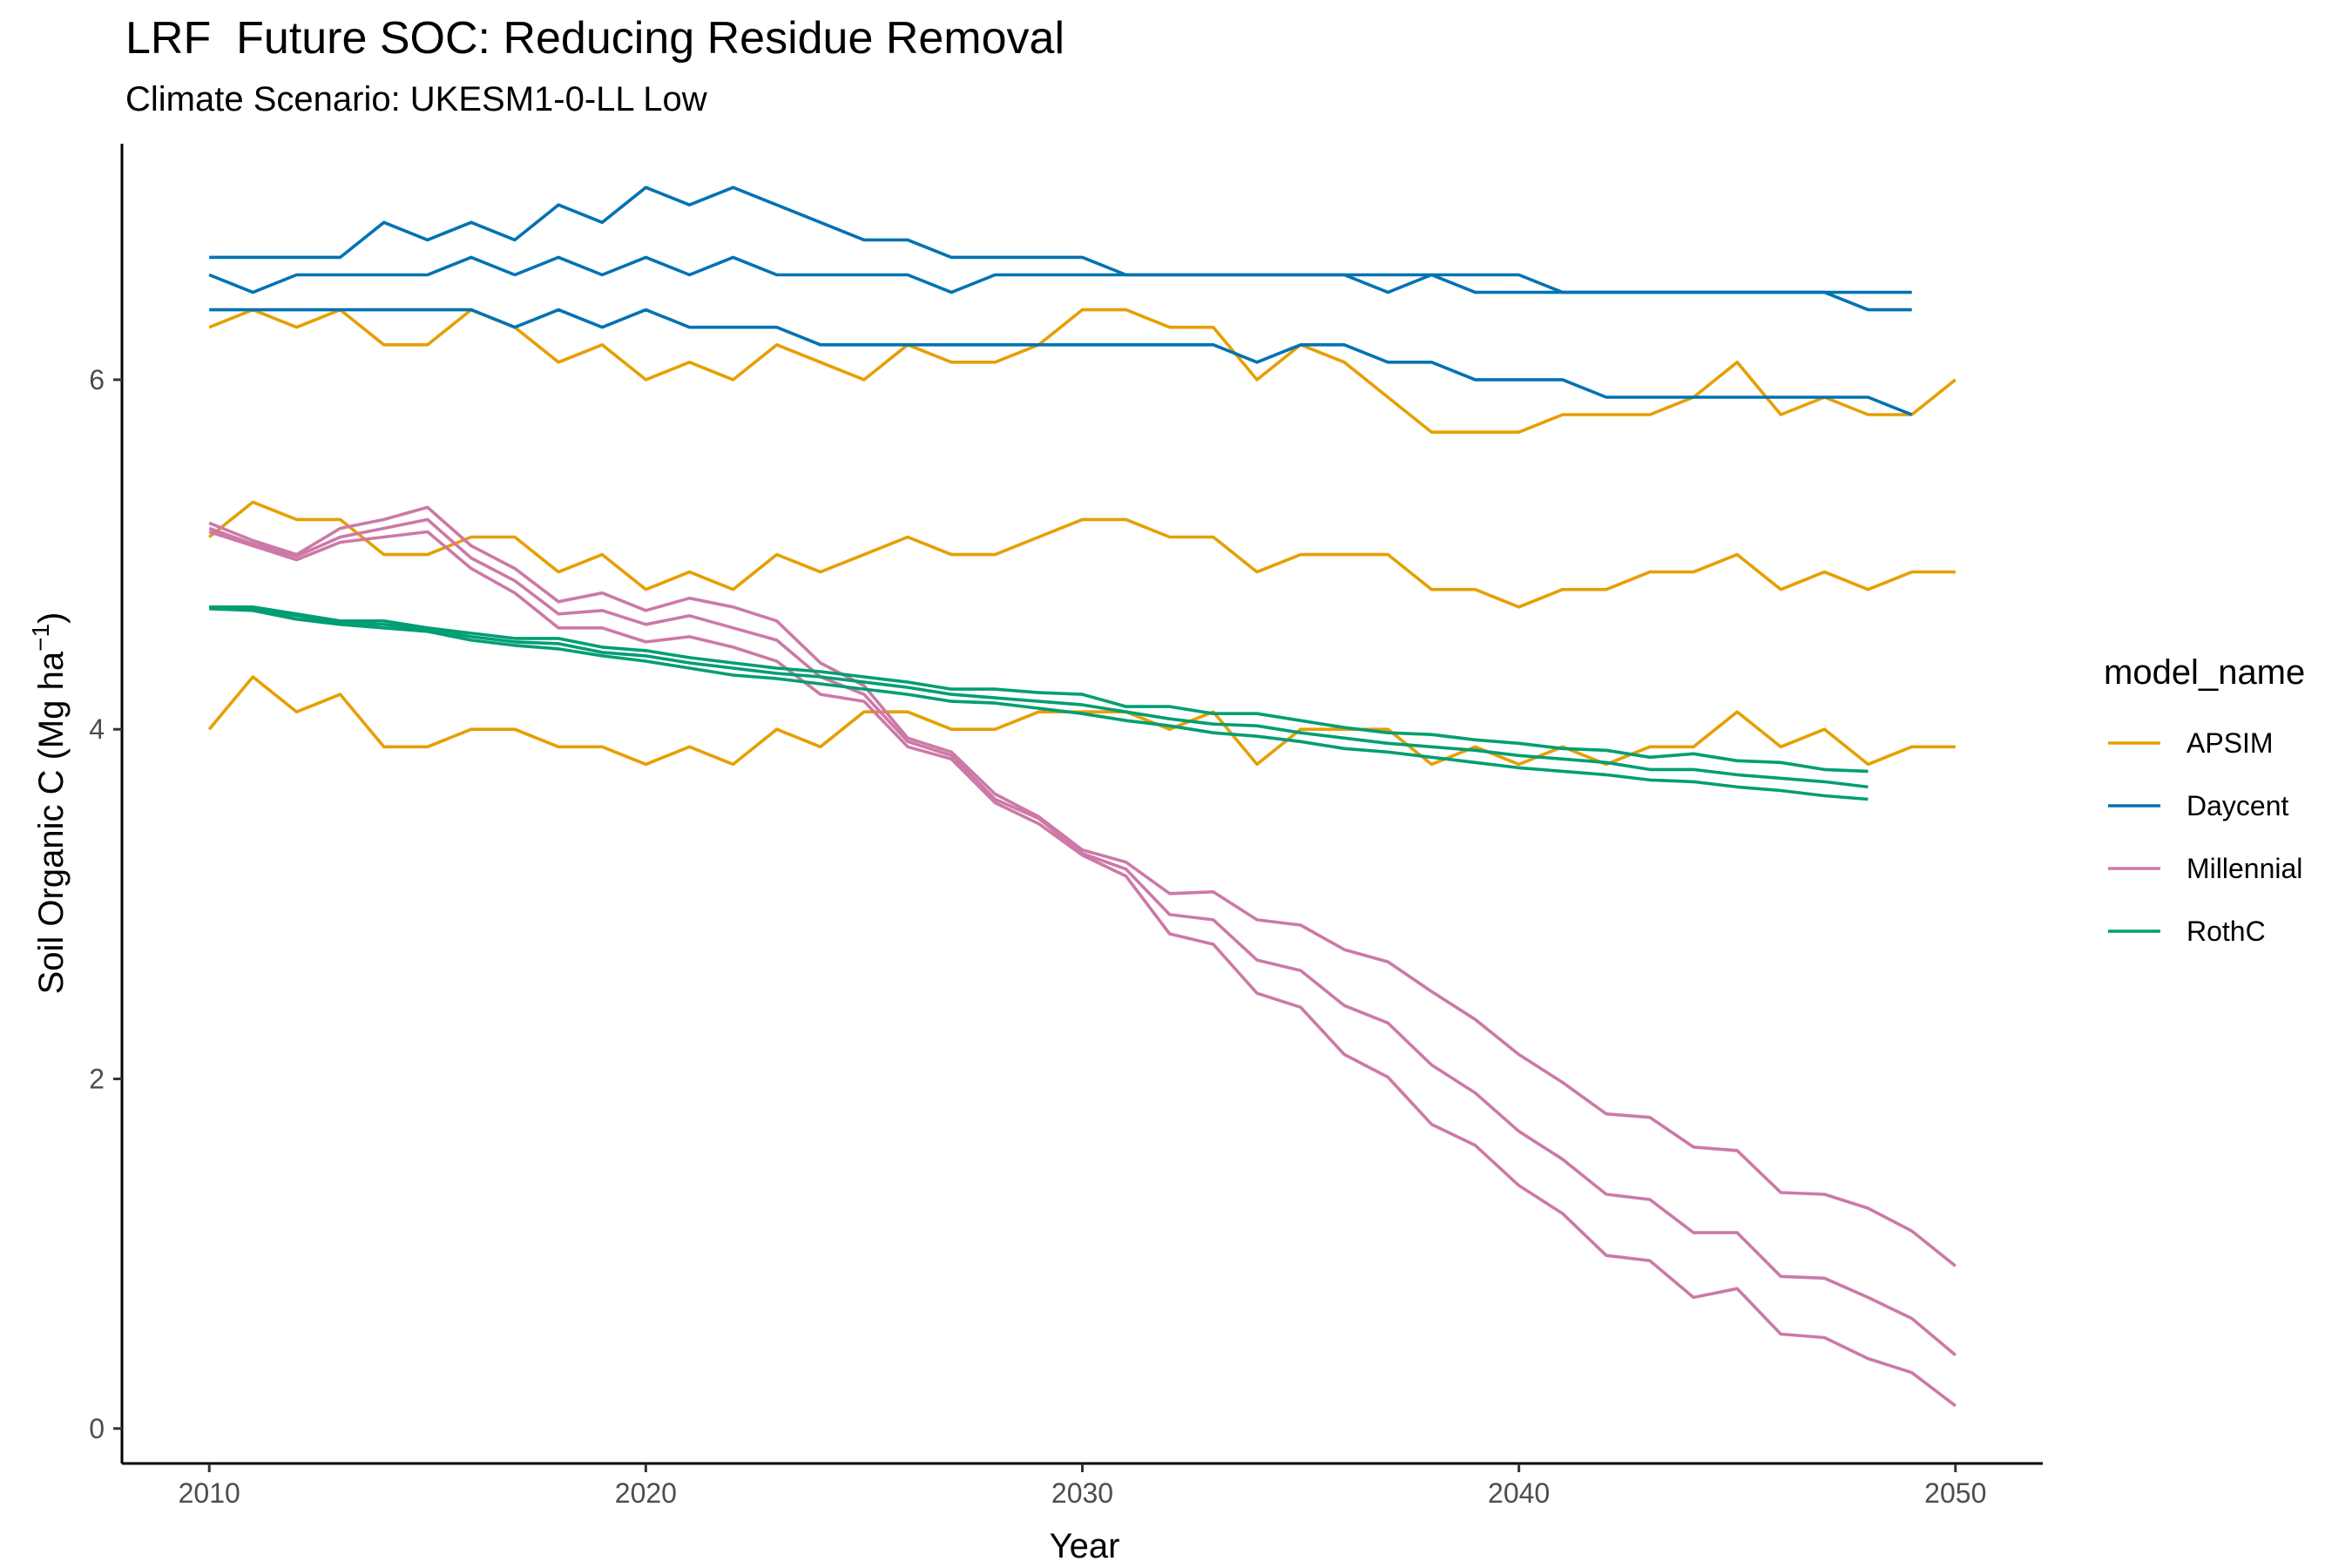 This screenshot has height=1568, width=2352. I want to click on x-tick-label: 2030, so click(1082, 1493).